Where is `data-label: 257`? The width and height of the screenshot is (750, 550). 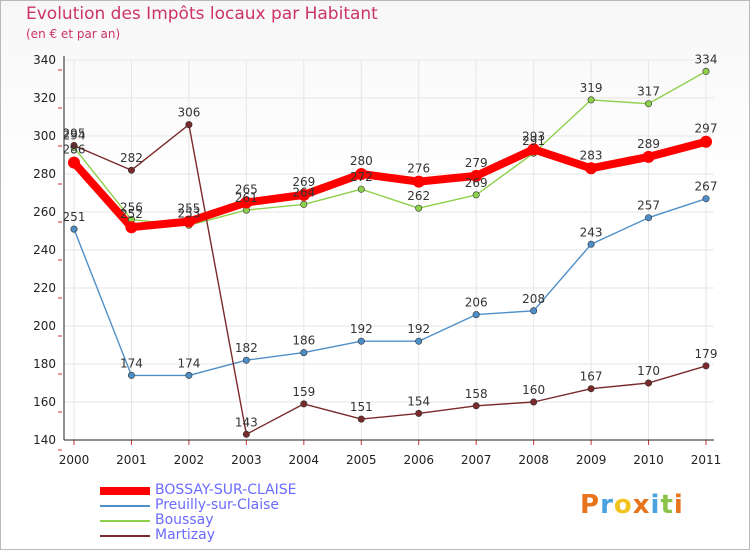 data-label: 257 is located at coordinates (648, 206).